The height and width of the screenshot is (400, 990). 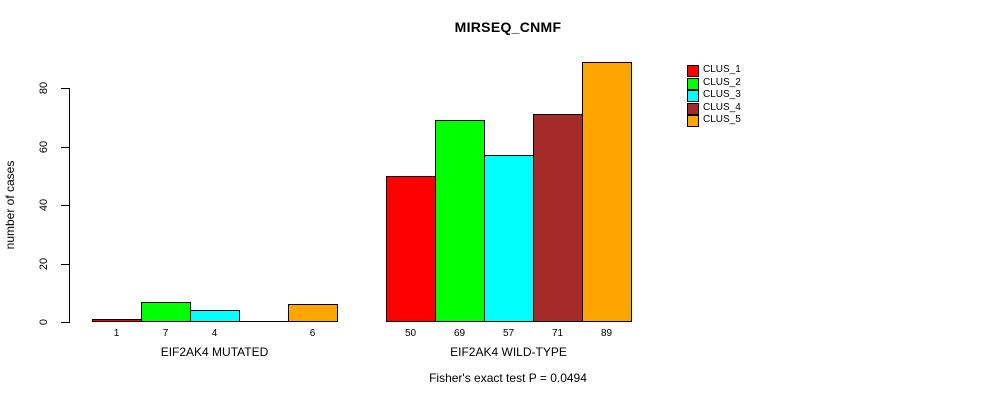 What do you see at coordinates (722, 94) in the screenshot?
I see `legend-label-CLUS_3: CLUS_3` at bounding box center [722, 94].